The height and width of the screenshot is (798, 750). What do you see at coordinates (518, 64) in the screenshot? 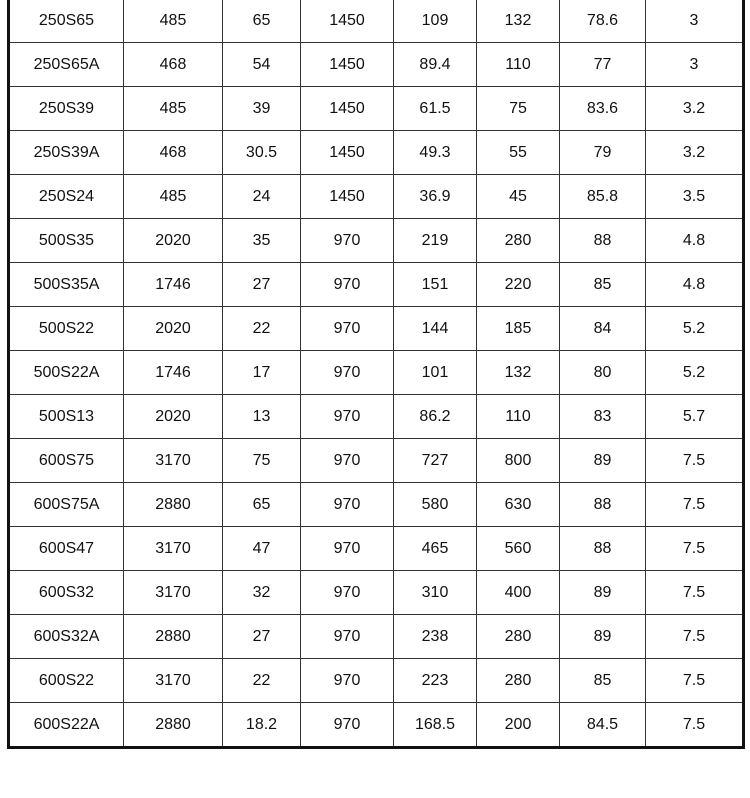
I see `value-cell: 110` at bounding box center [518, 64].